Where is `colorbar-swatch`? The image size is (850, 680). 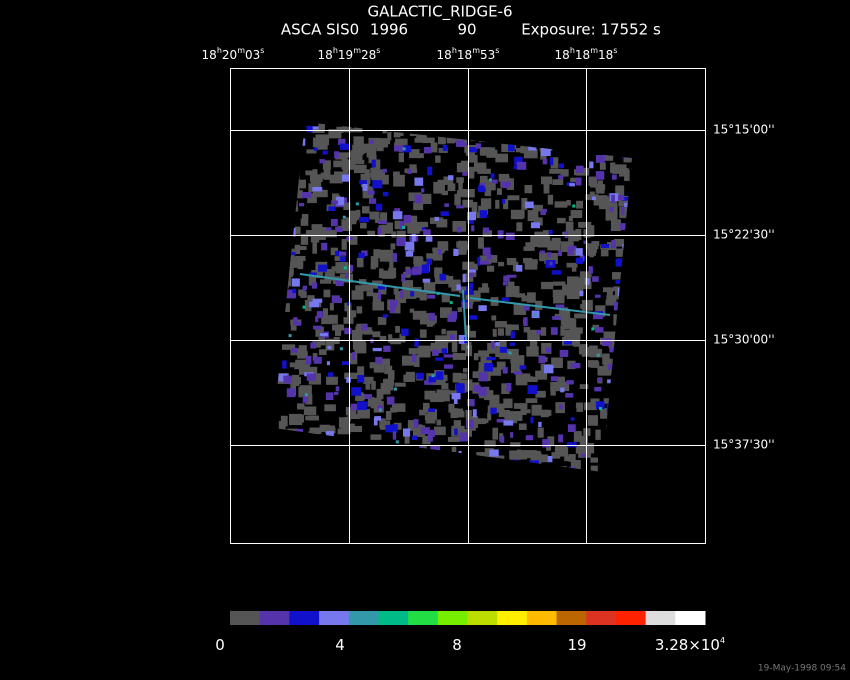
colorbar-swatch is located at coordinates (542, 618).